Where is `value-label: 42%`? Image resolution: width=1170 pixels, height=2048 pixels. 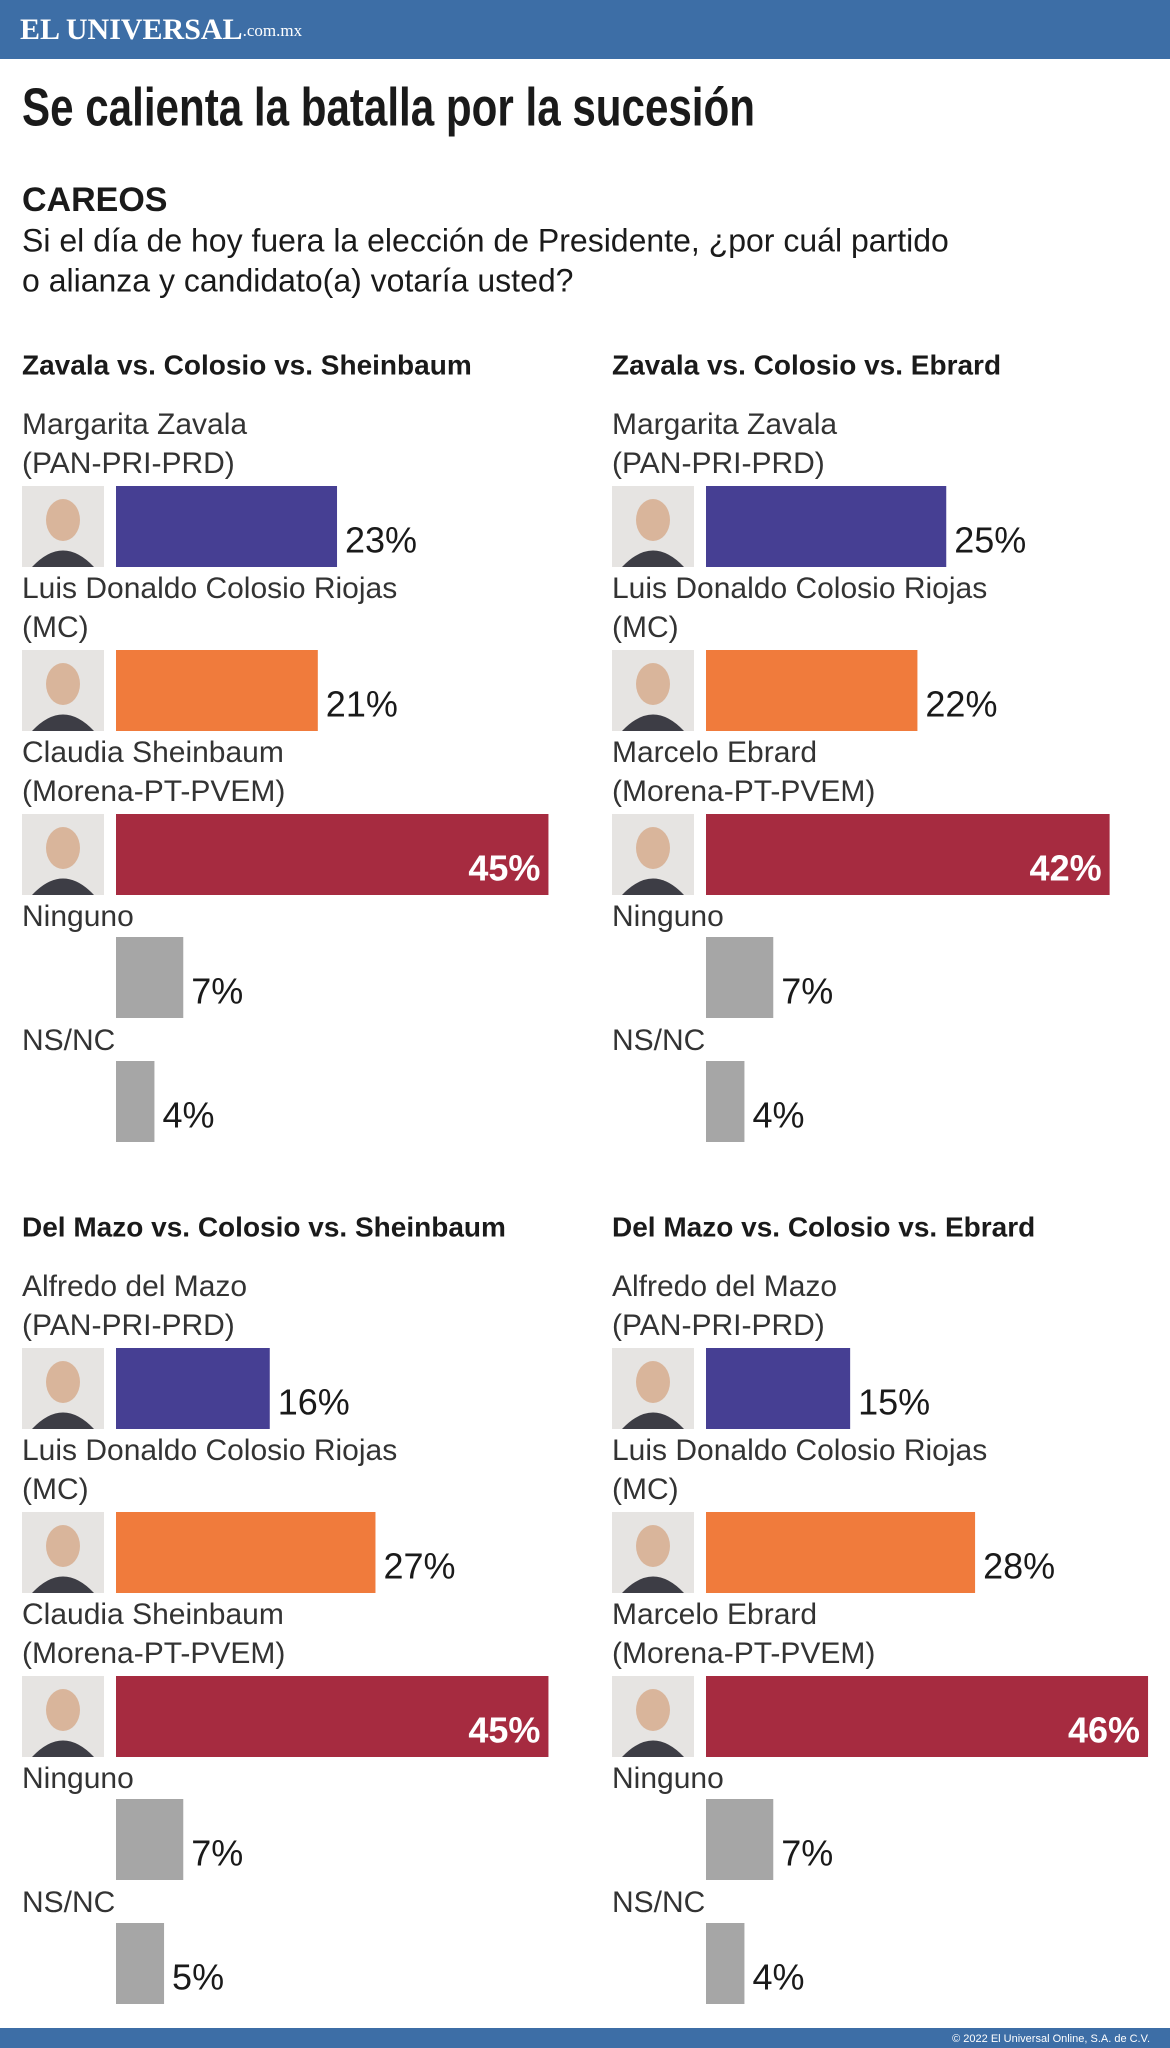
value-label: 42% is located at coordinates (1066, 868).